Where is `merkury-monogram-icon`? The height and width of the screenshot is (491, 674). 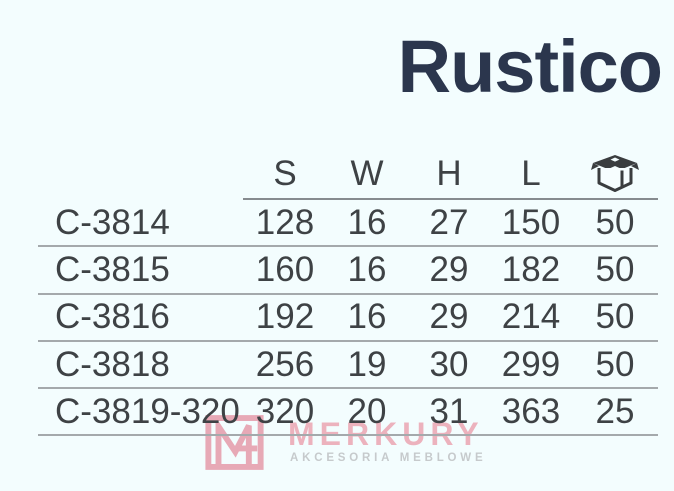 merkury-monogram-icon is located at coordinates (234, 442).